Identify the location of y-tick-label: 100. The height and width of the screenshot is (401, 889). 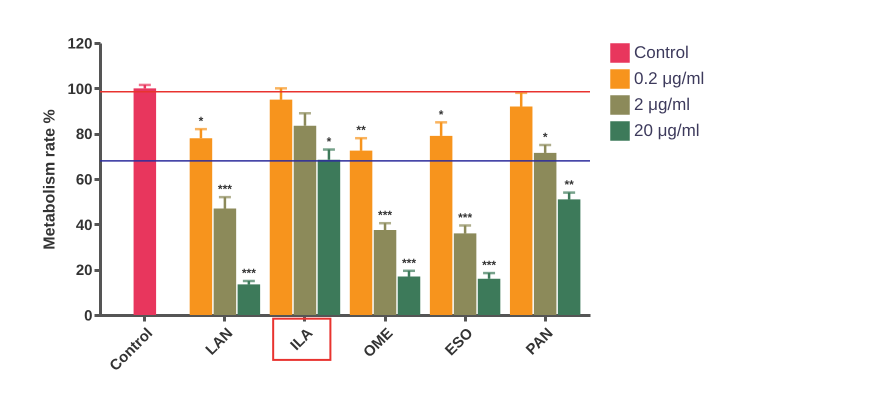
(79, 89).